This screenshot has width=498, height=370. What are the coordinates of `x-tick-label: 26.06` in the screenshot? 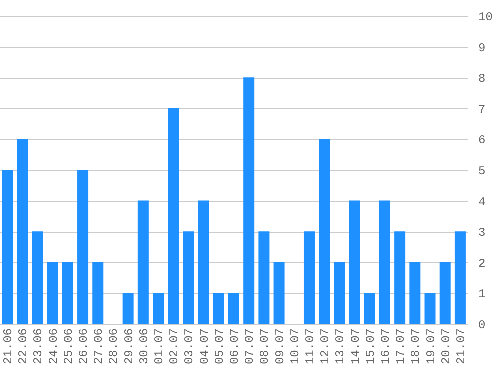 It's located at (84, 346).